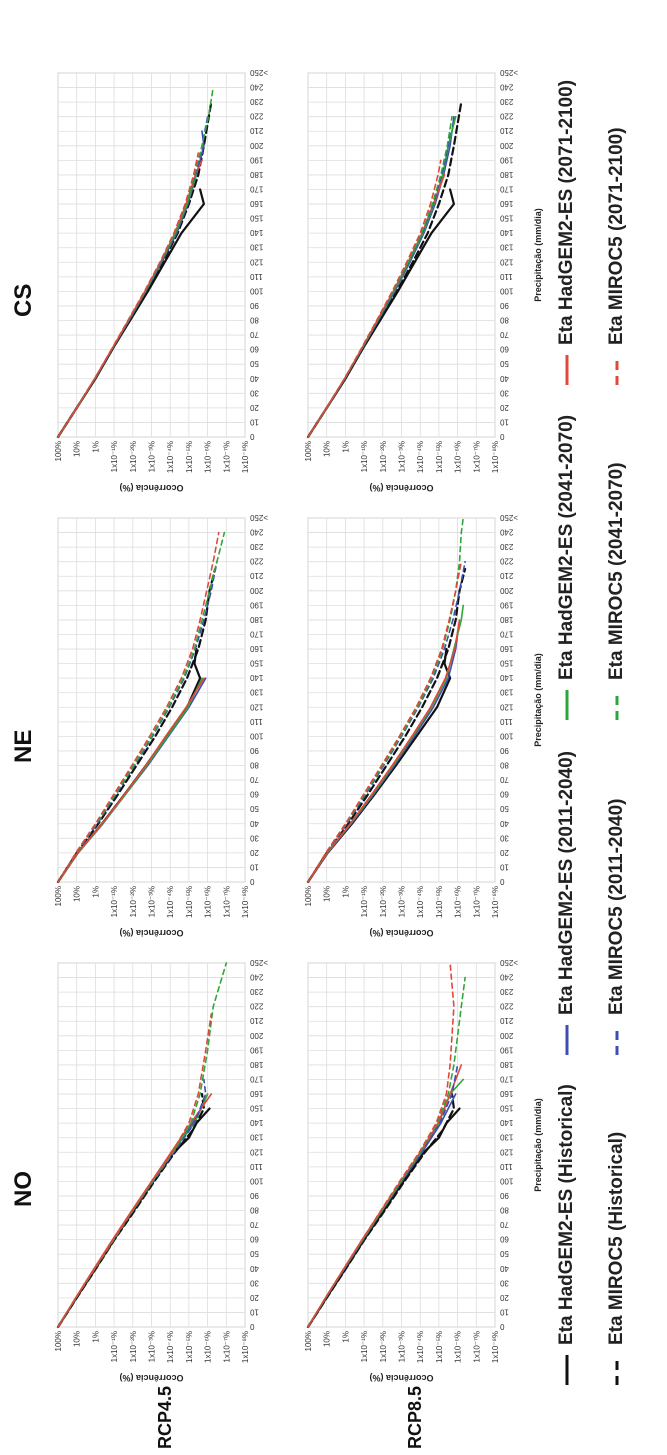 The image size is (667, 1455). What do you see at coordinates (616, 236) in the screenshot?
I see `legend-label: Eta MIROC5 (2071-2100)` at bounding box center [616, 236].